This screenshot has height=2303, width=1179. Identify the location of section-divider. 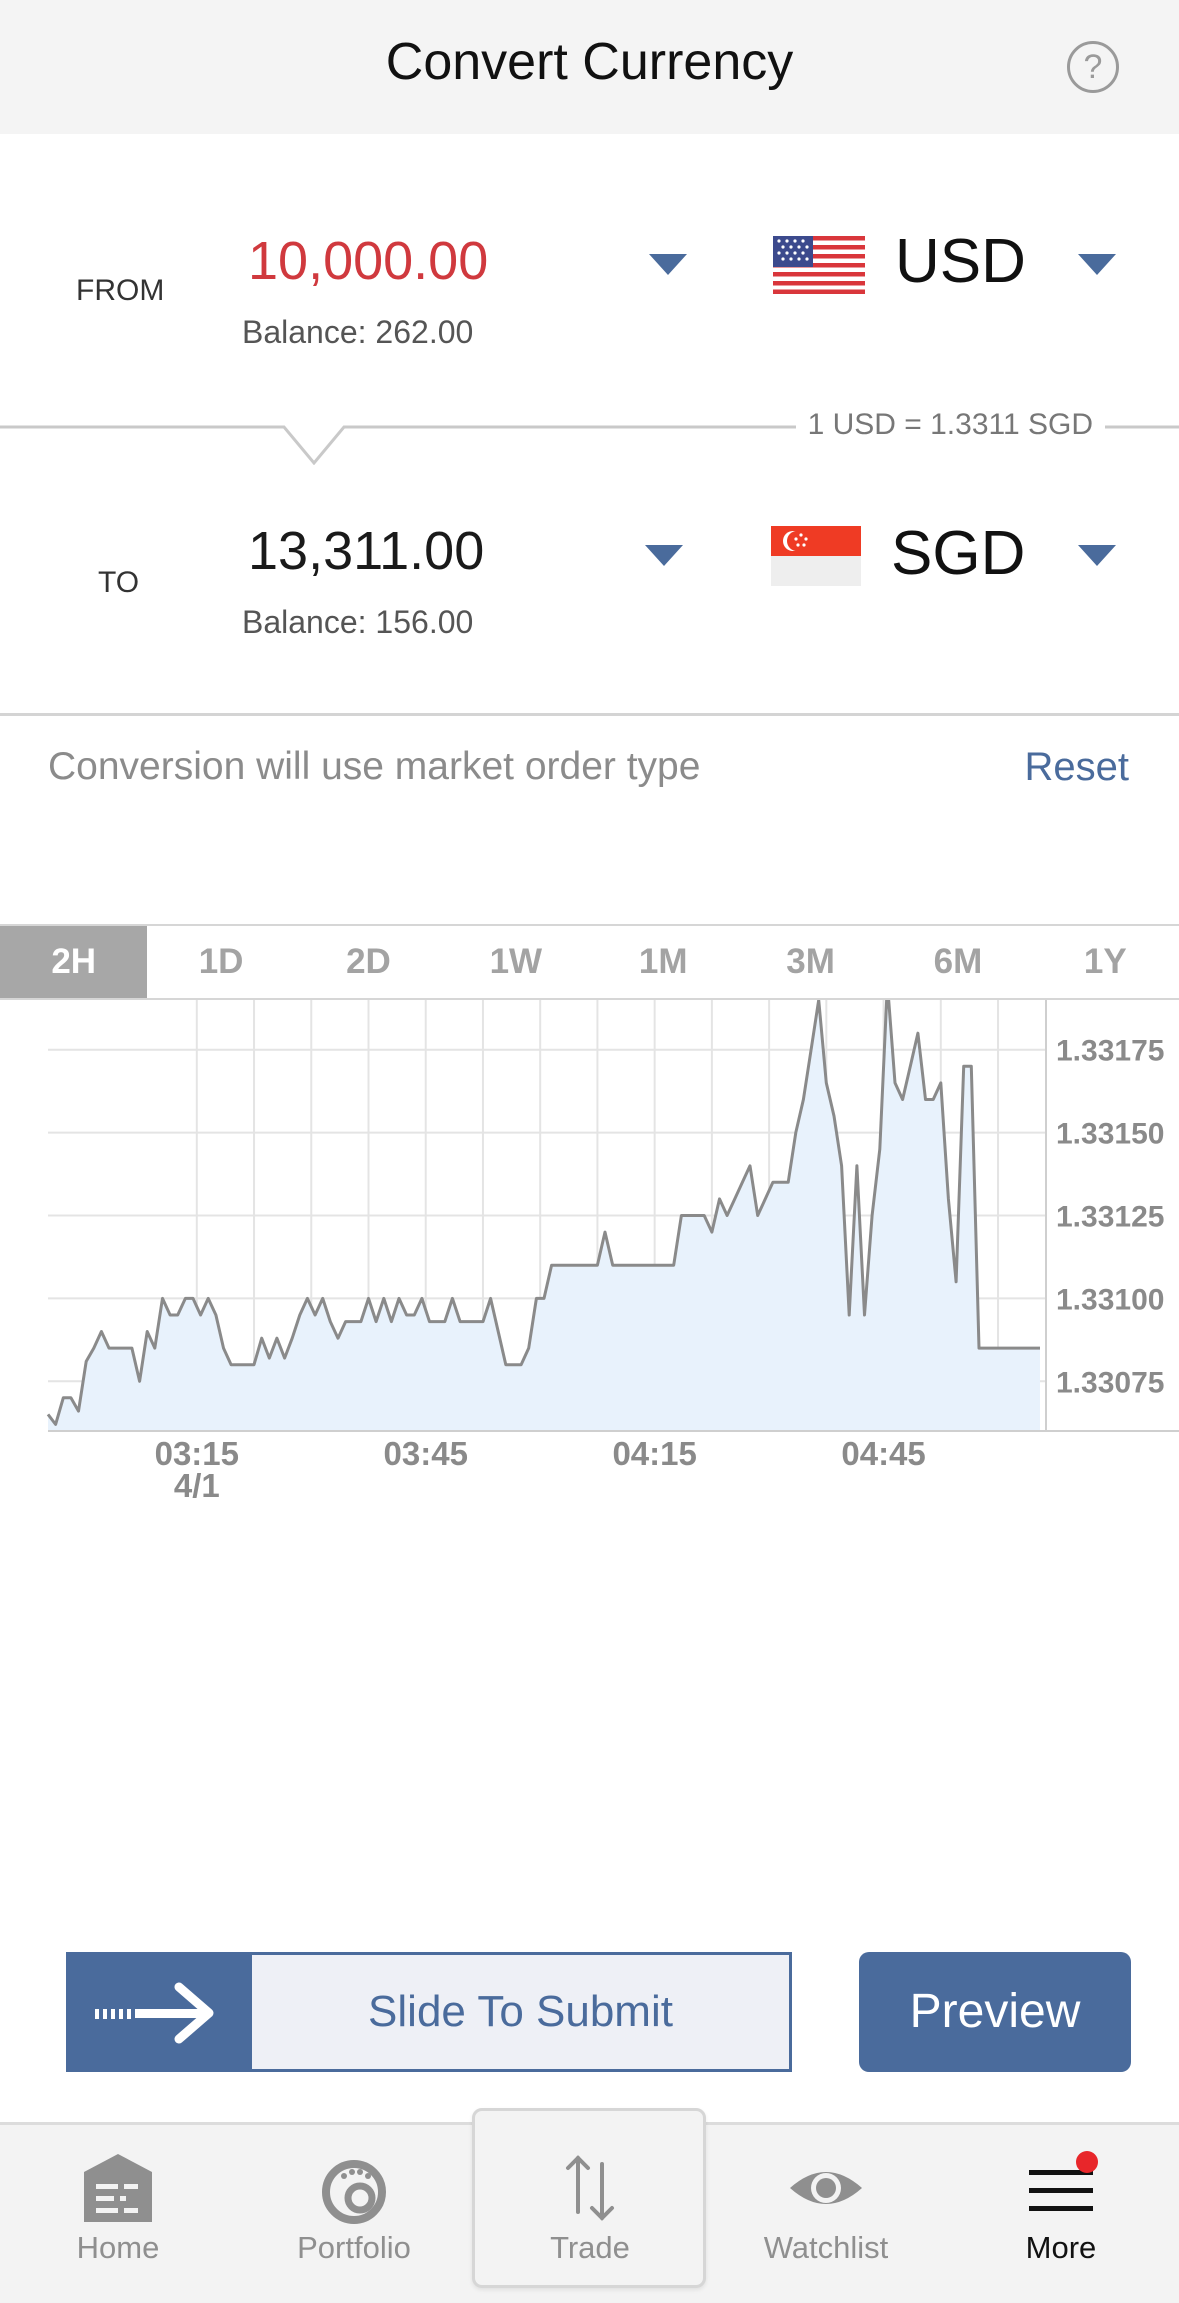
(589, 714).